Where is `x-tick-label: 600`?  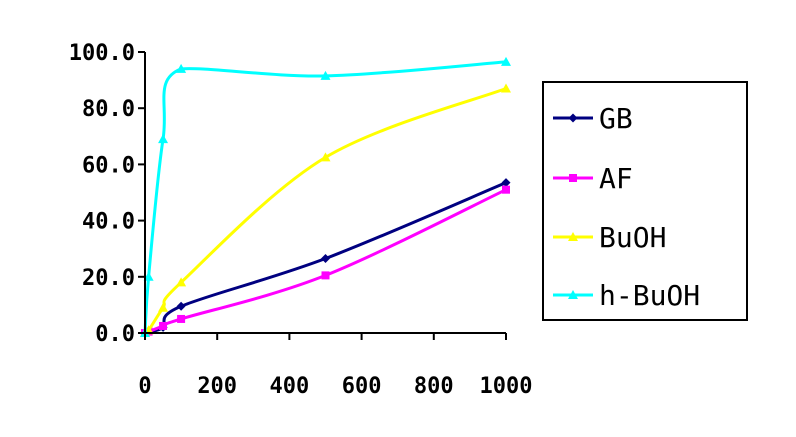 x-tick-label: 600 is located at coordinates (362, 386).